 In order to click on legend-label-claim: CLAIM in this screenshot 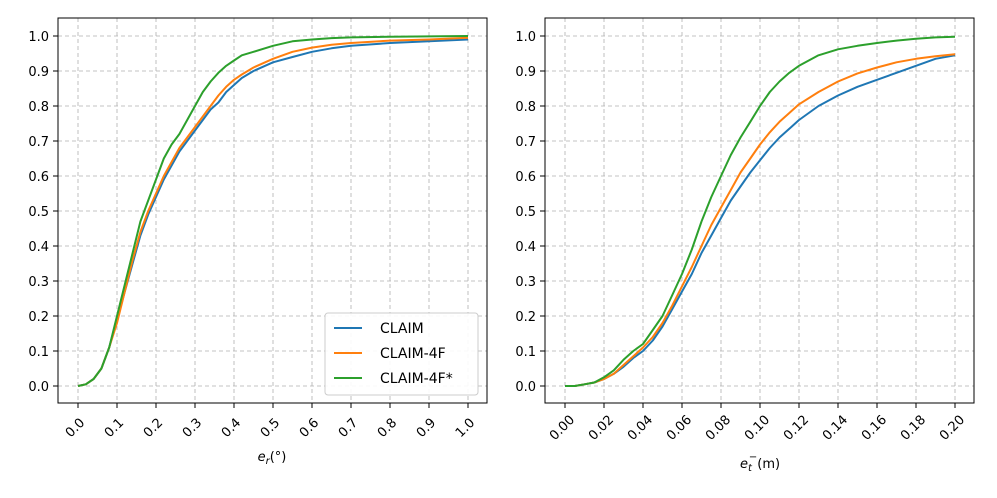, I will do `click(402, 329)`.